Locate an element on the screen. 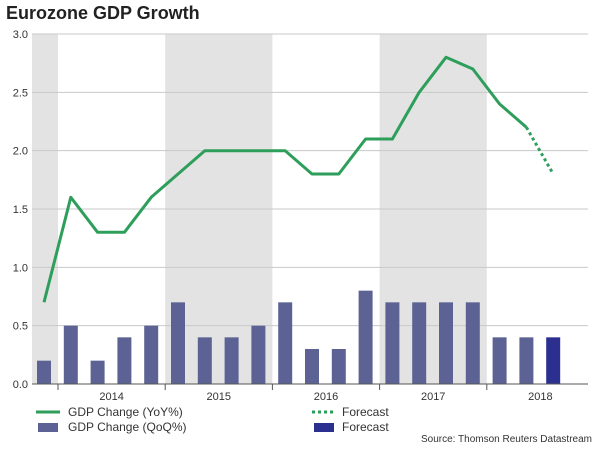 This screenshot has width=600, height=450. x-tick-label: 2014 is located at coordinates (111, 397).